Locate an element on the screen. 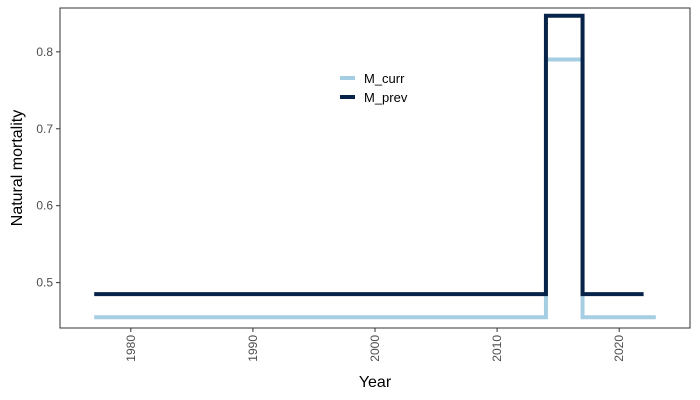 The width and height of the screenshot is (700, 400). x-tick-label: 2020 is located at coordinates (619, 348).